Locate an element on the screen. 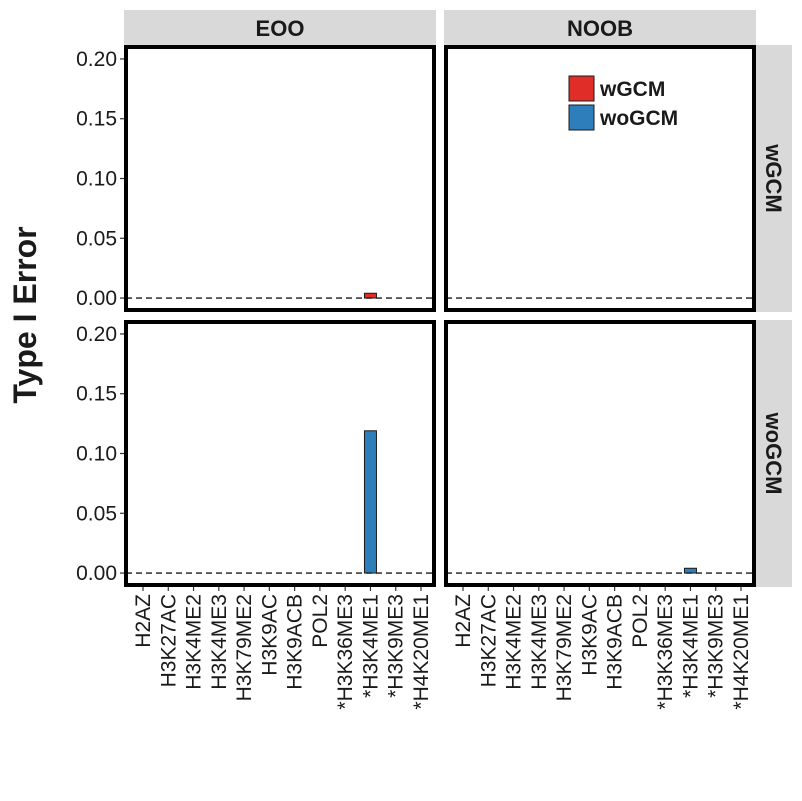  panel-eoo-wogcm is located at coordinates (280, 453).